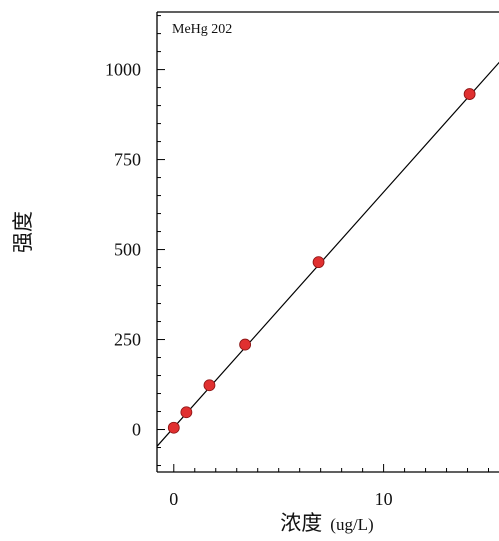  Describe the element at coordinates (136, 430) in the screenshot. I see `y-tick-label: 0` at that location.